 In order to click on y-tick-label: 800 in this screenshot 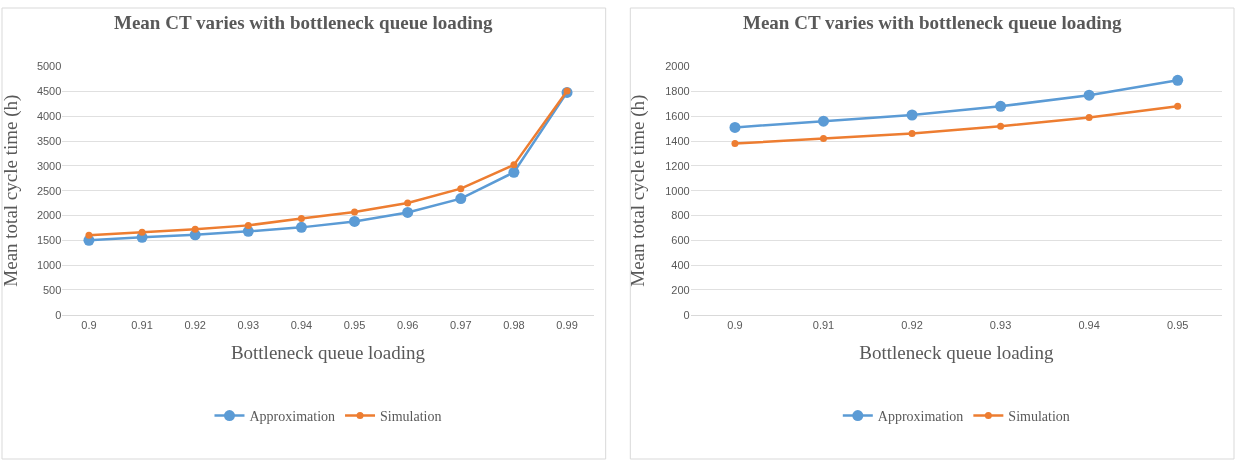, I will do `click(680, 215)`.